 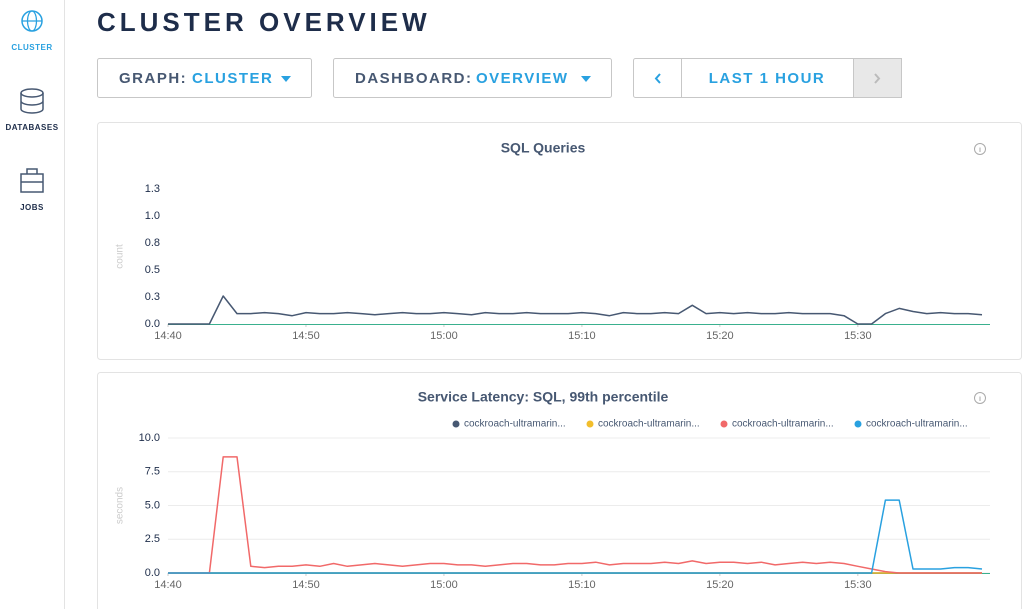 What do you see at coordinates (152, 539) in the screenshot?
I see `y-tick-label: 2.5` at bounding box center [152, 539].